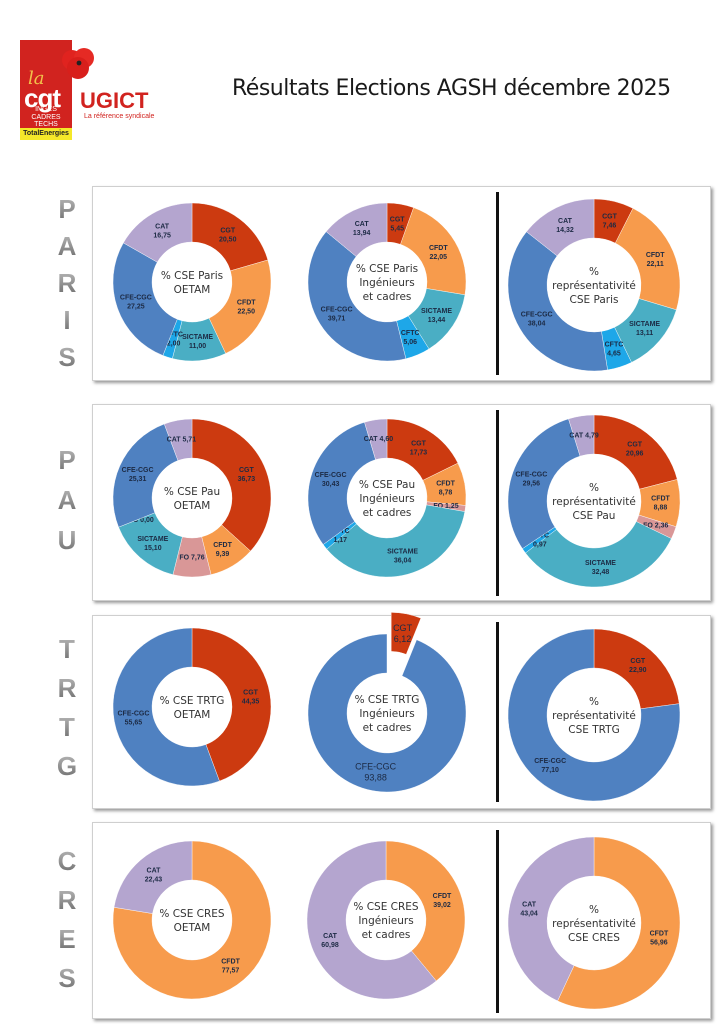 This screenshot has height=1024, width=724. I want to click on data-label-cfe-cgc: CFE-CGC 55,65, so click(133, 719).